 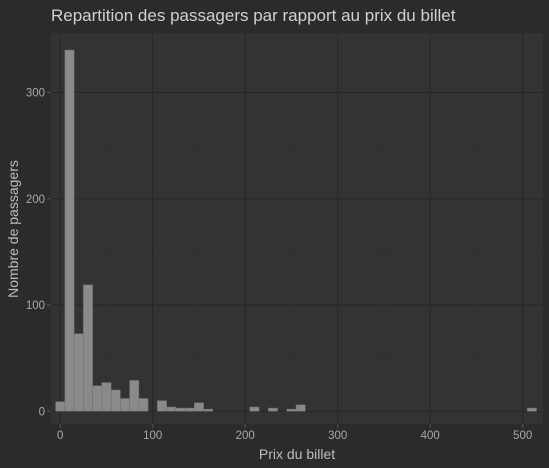 I want to click on y-axis-label: Nombre de passagers, so click(x=13, y=229).